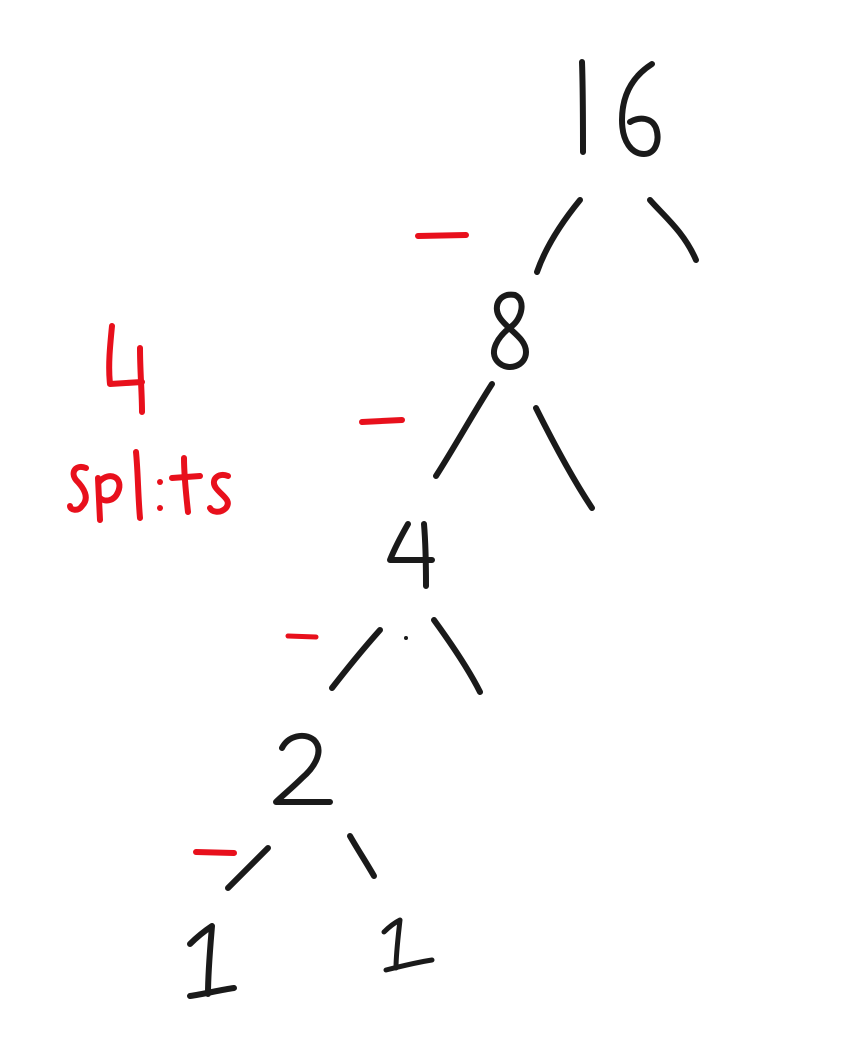  Describe the element at coordinates (408, 945) in the screenshot. I see `tree-node-1-right` at that location.